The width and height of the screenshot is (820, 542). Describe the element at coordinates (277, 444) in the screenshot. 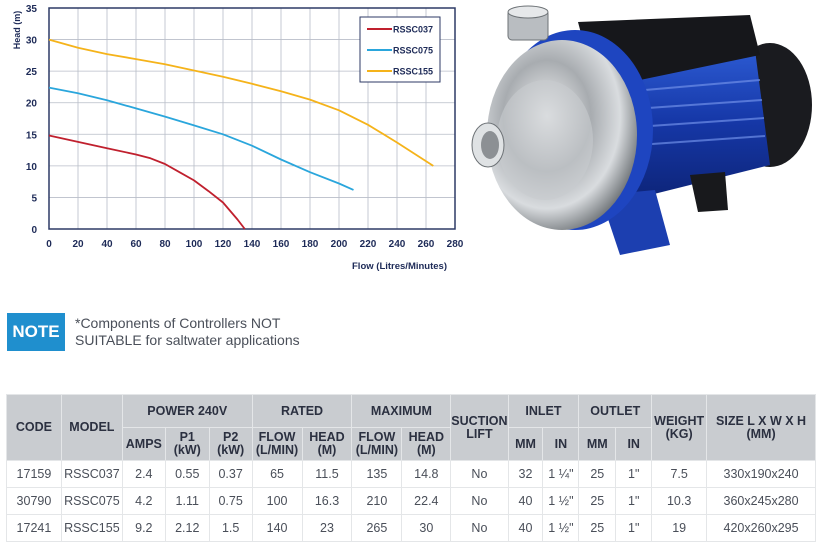

I see `header-rated-flow: FLOW (L/MIN)` at that location.